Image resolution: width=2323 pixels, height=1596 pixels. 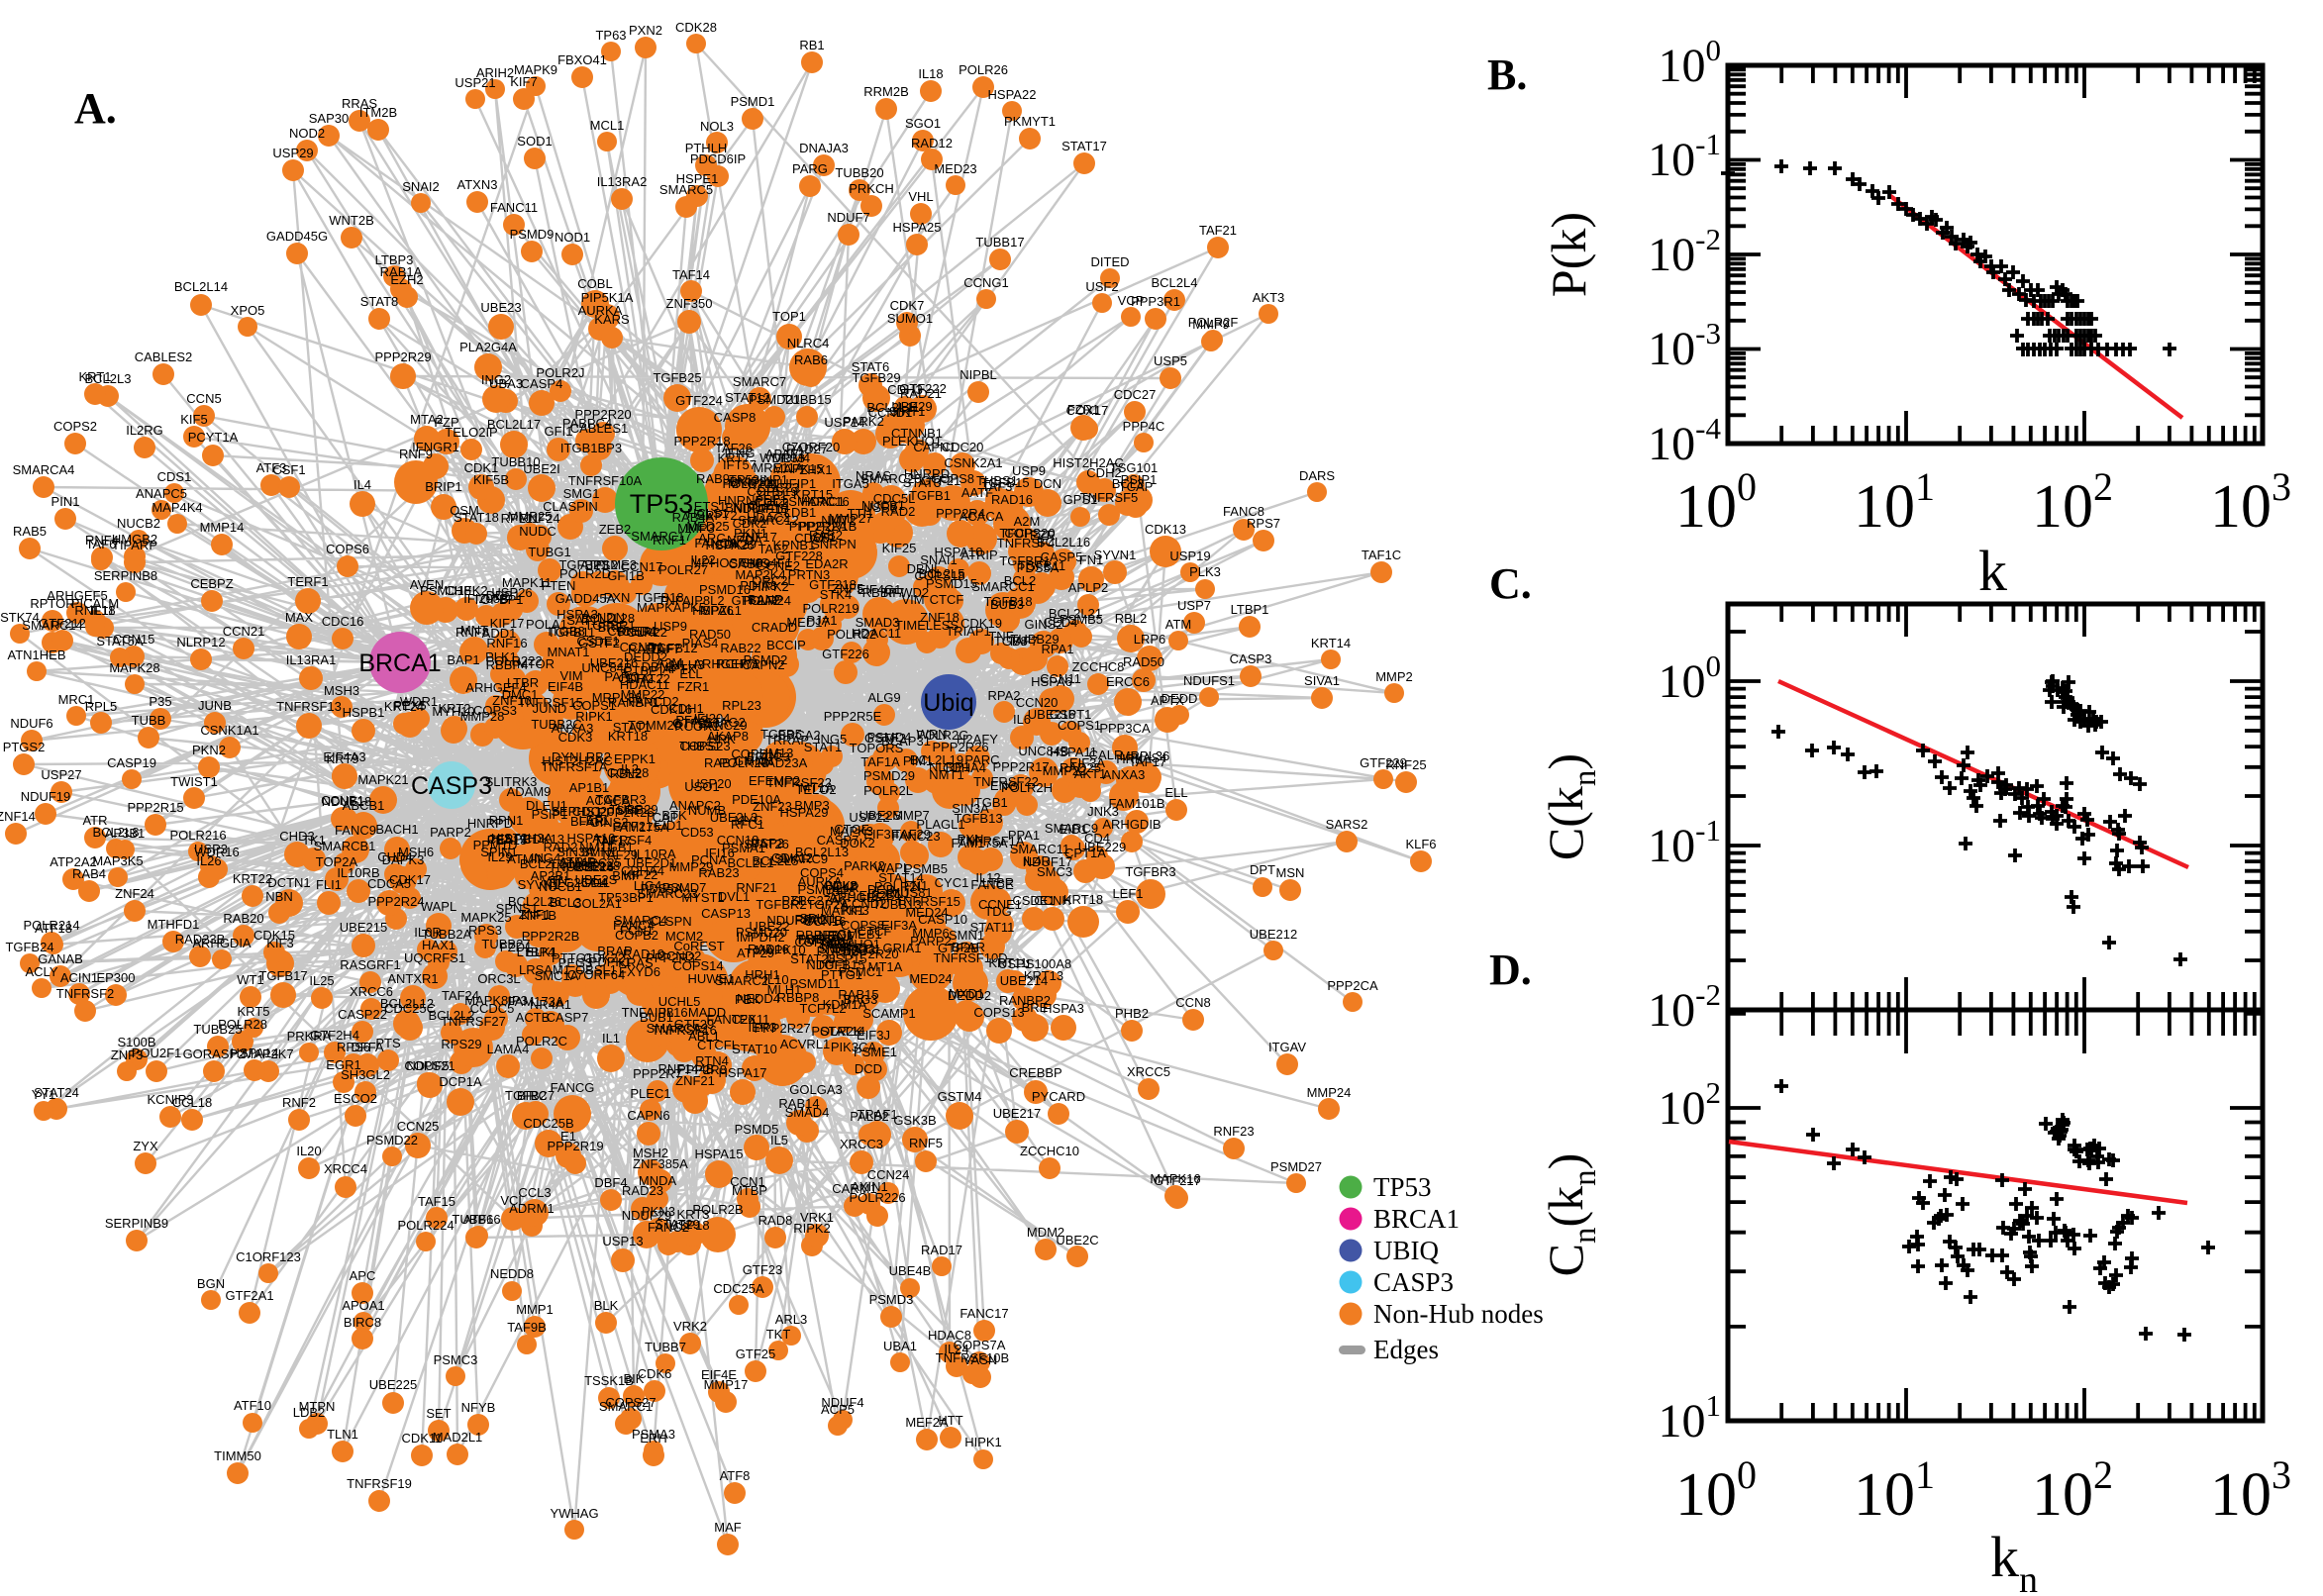 I want to click on svg-text: ELL, so click(x=690, y=673).